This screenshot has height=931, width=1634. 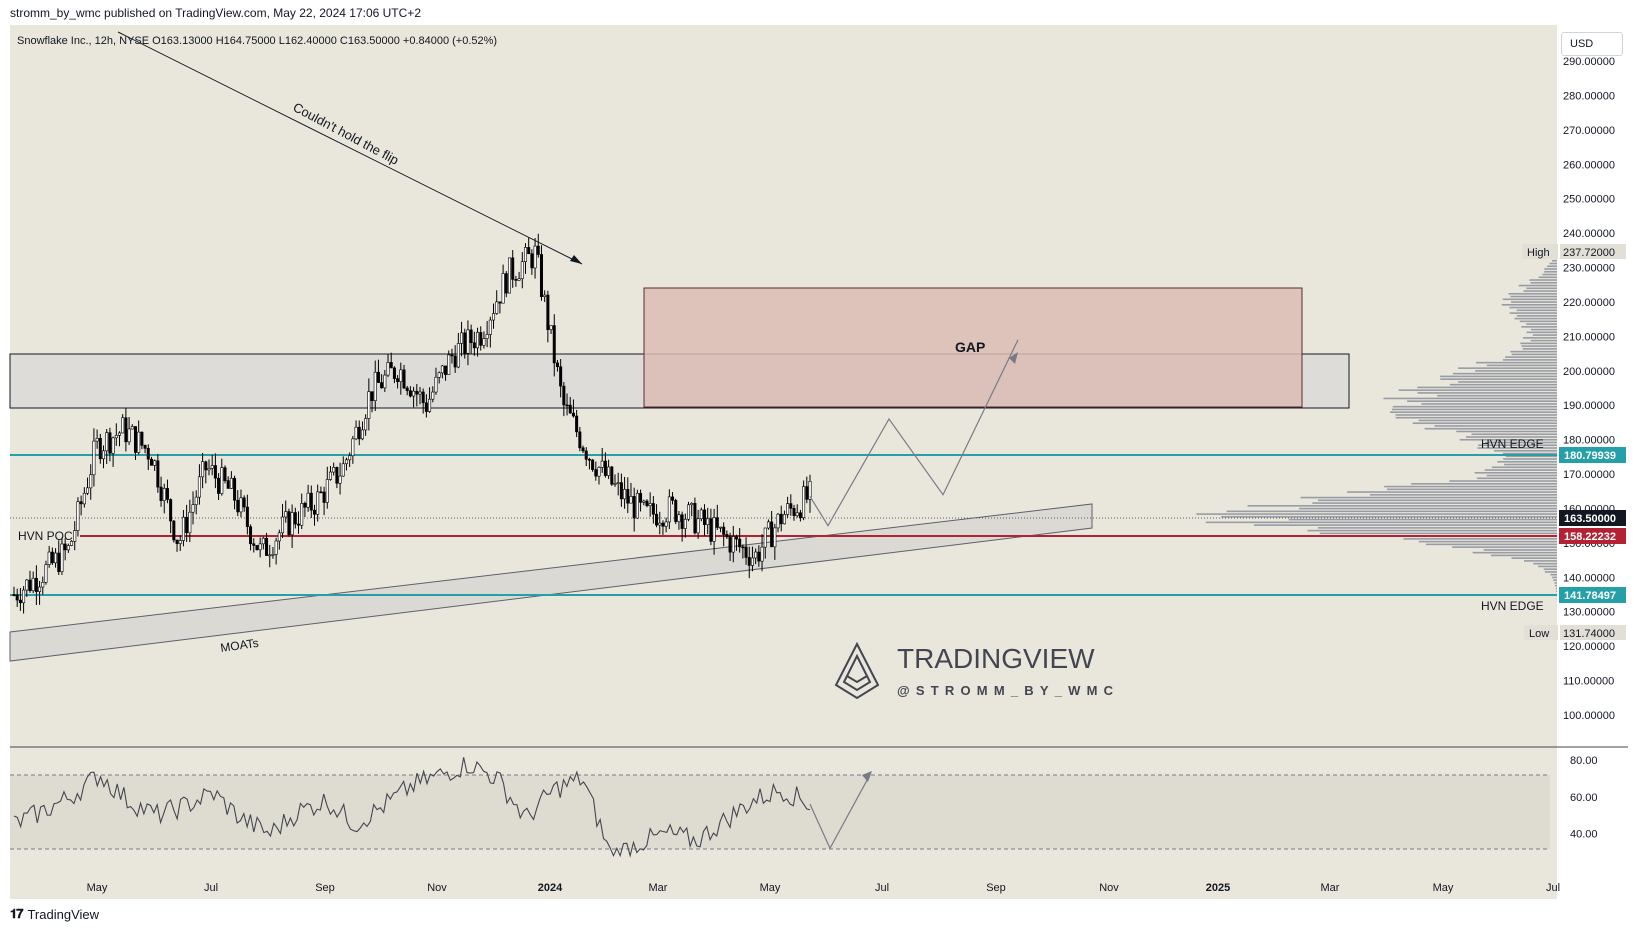 What do you see at coordinates (1109, 888) in the screenshot?
I see `time-tick-label: Nov` at bounding box center [1109, 888].